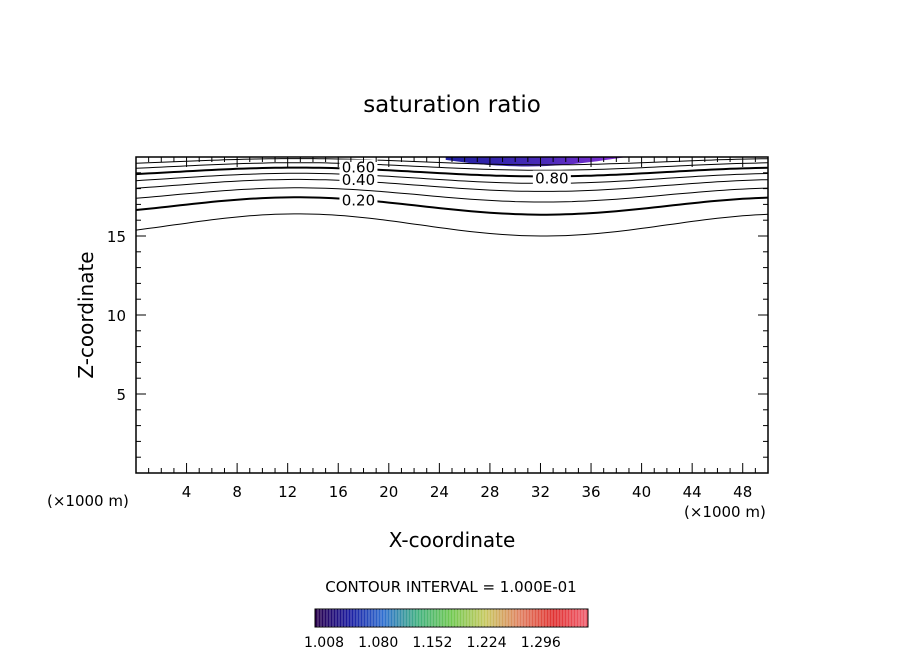 This screenshot has height=654, width=904. I want to click on contour-label: 0.20, so click(358, 201).